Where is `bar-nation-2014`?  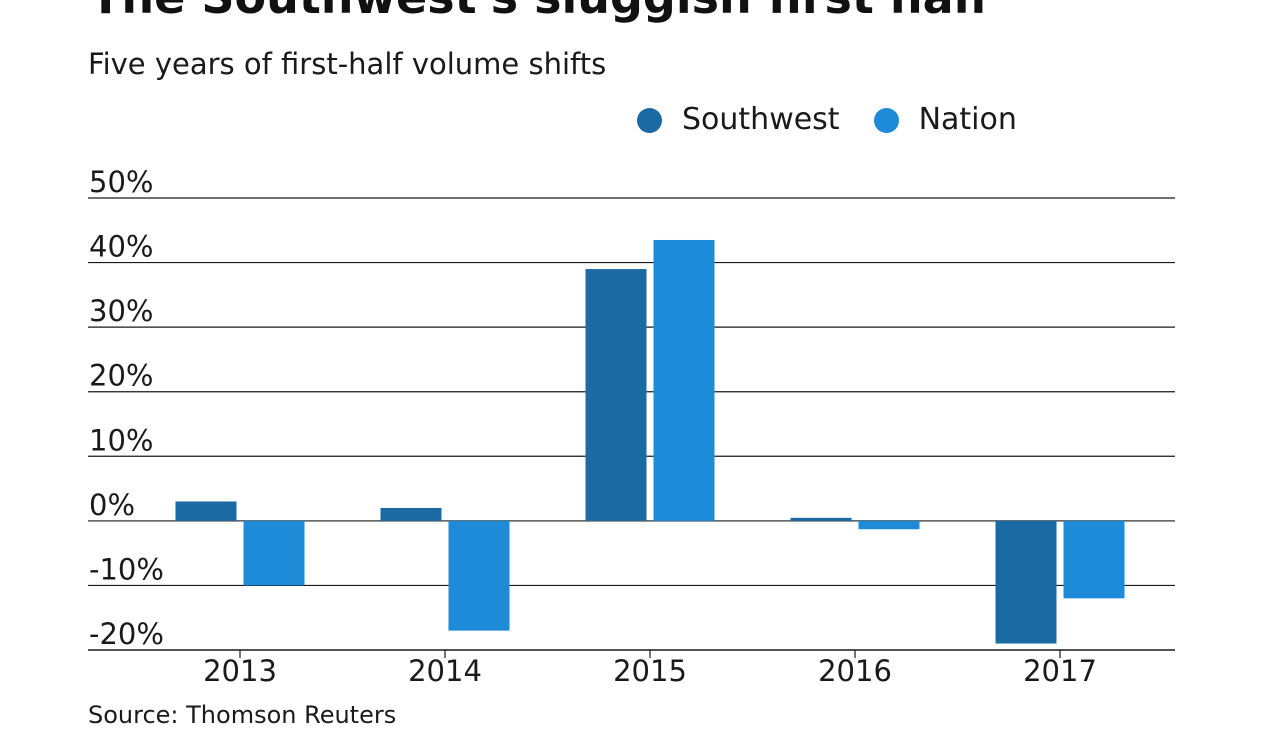 bar-nation-2014 is located at coordinates (479, 575).